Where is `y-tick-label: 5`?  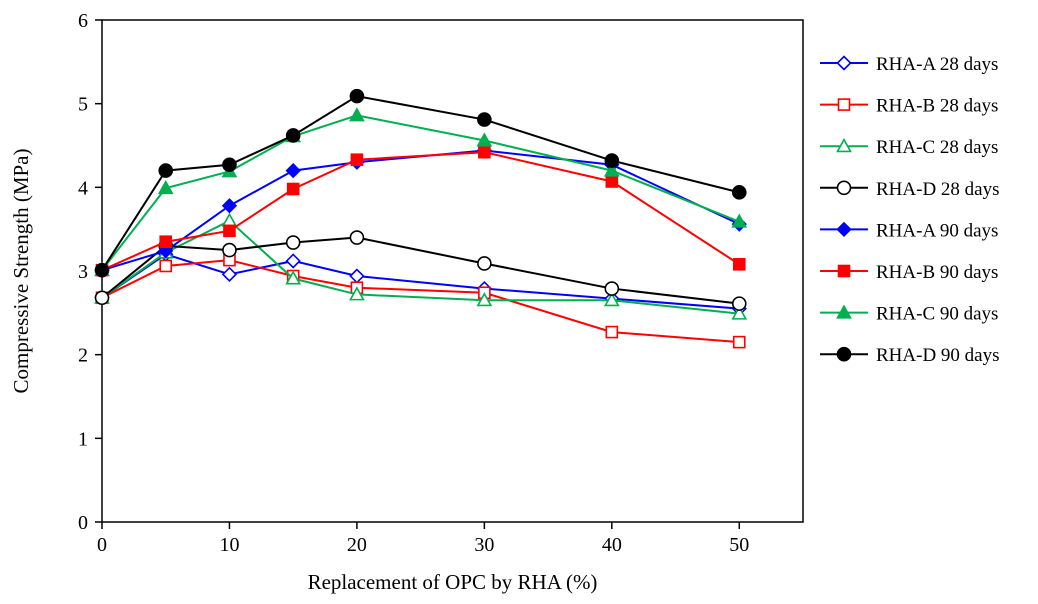
y-tick-label: 5 is located at coordinates (83, 105).